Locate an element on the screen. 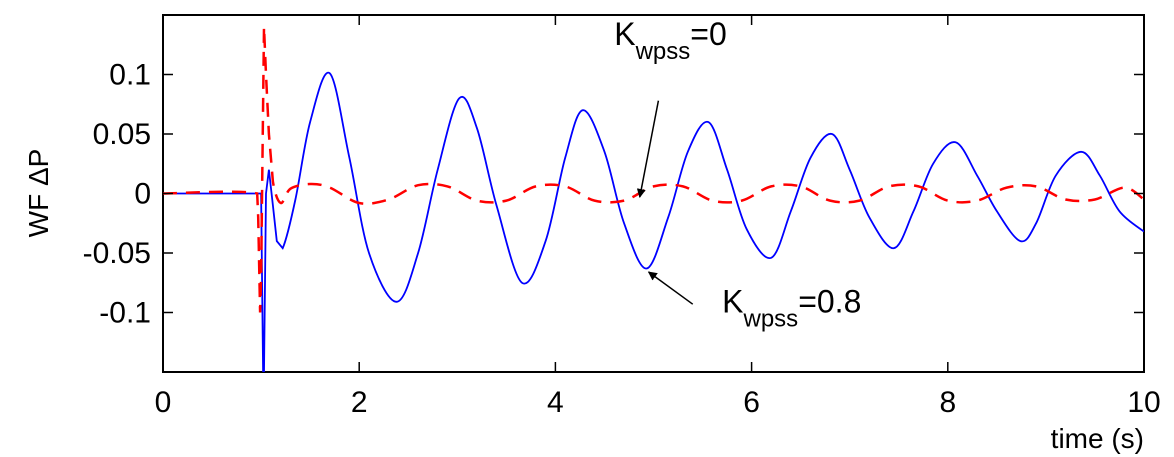  y-tick-label-4: -0.1 is located at coordinates (125, 313).